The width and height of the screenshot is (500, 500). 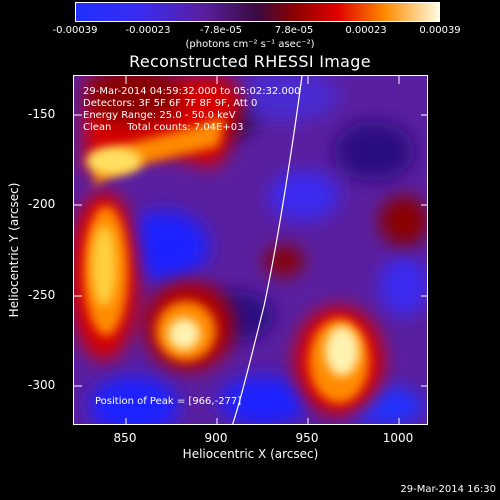 What do you see at coordinates (216, 438) in the screenshot?
I see `x-tick-label: 900` at bounding box center [216, 438].